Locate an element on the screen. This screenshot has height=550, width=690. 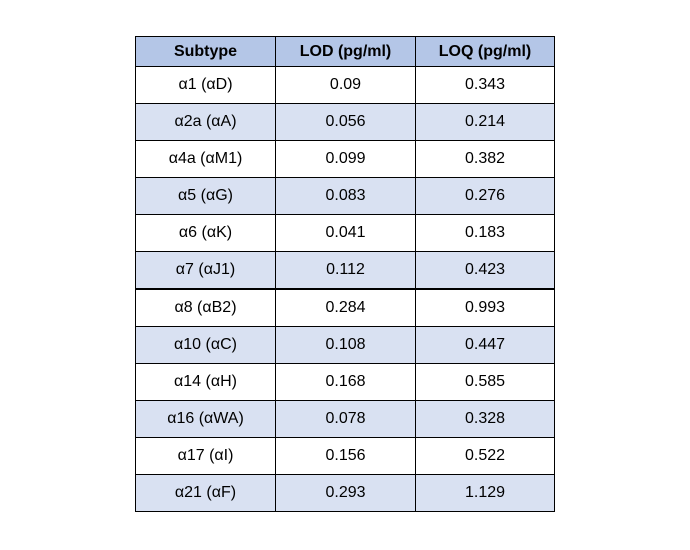
cell-subtype: α5 (αG) is located at coordinates (205, 196).